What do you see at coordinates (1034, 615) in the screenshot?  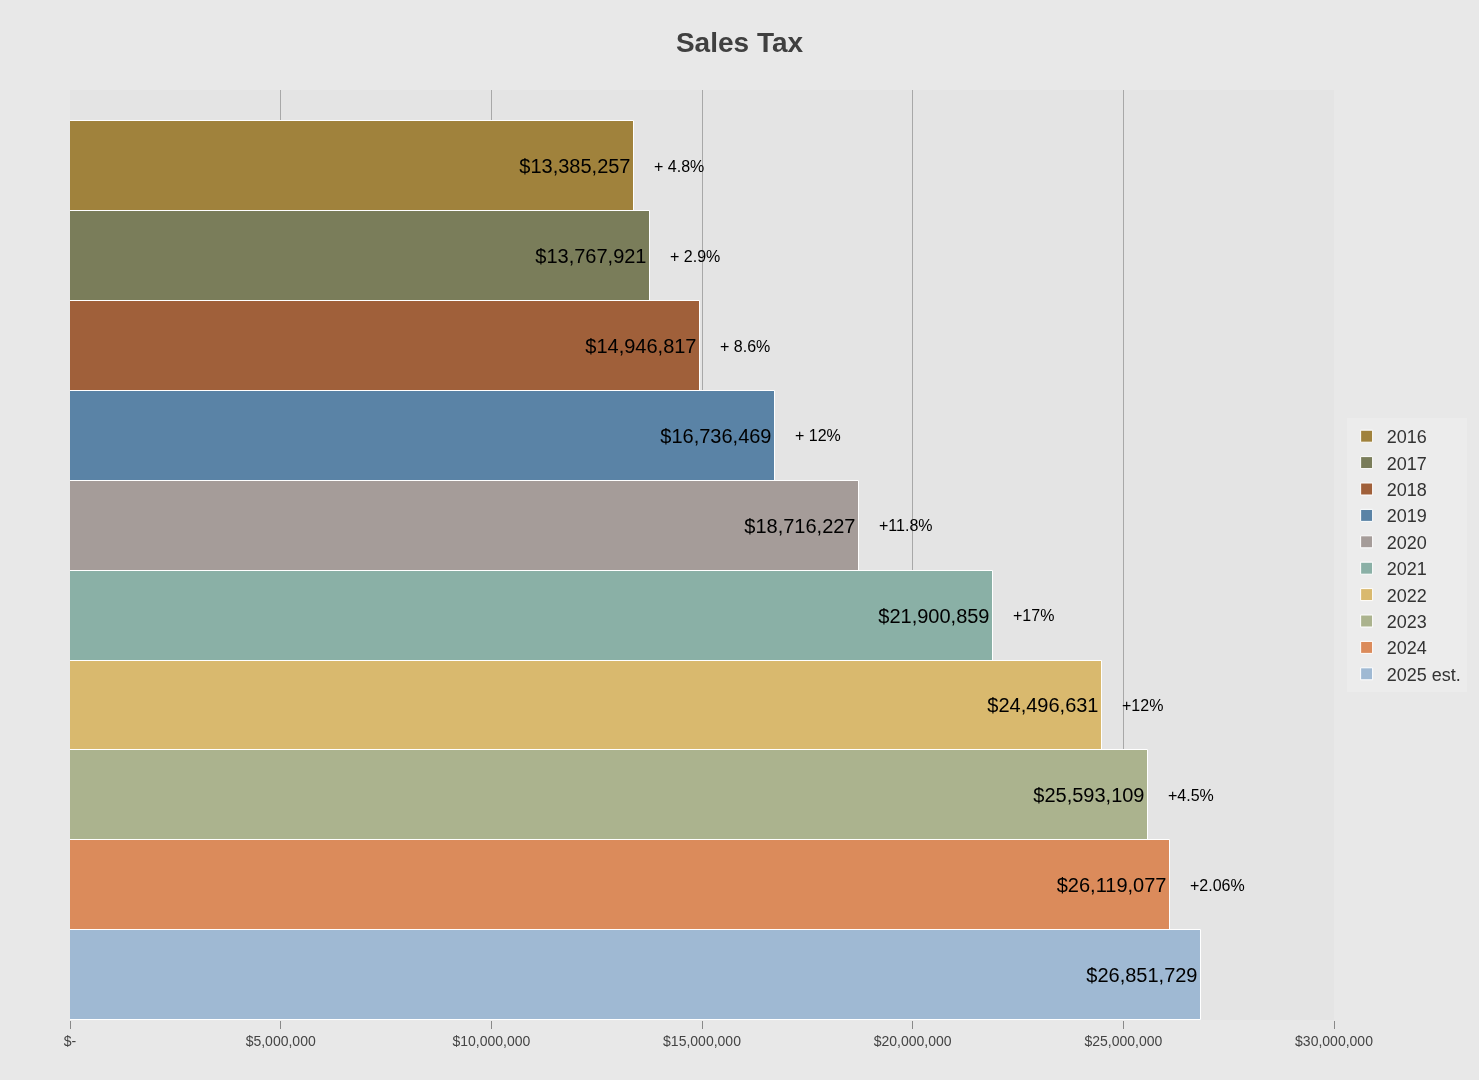 I see `annotation: +17%` at bounding box center [1034, 615].